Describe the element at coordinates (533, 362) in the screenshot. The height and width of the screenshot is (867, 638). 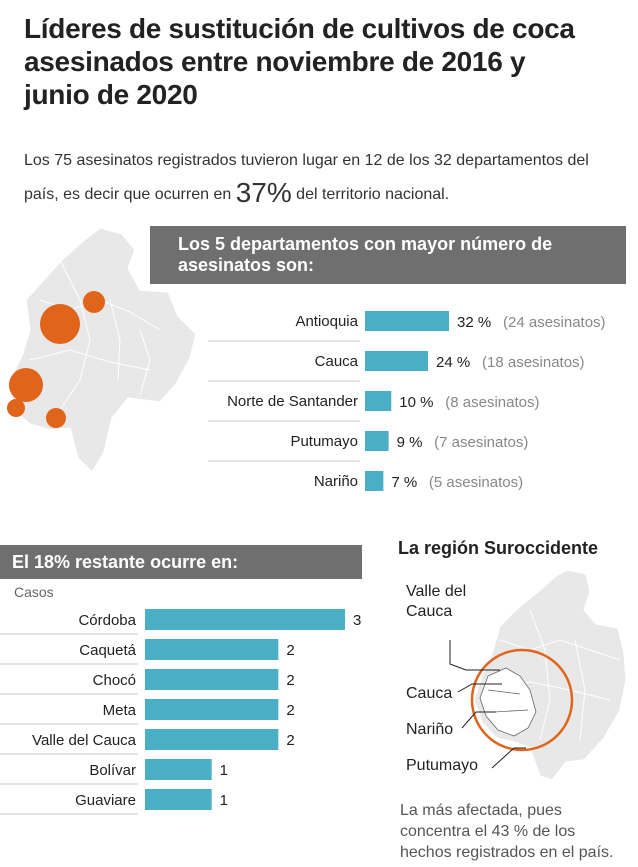
I see `annotation-cauca: (18 asesinatos)` at that location.